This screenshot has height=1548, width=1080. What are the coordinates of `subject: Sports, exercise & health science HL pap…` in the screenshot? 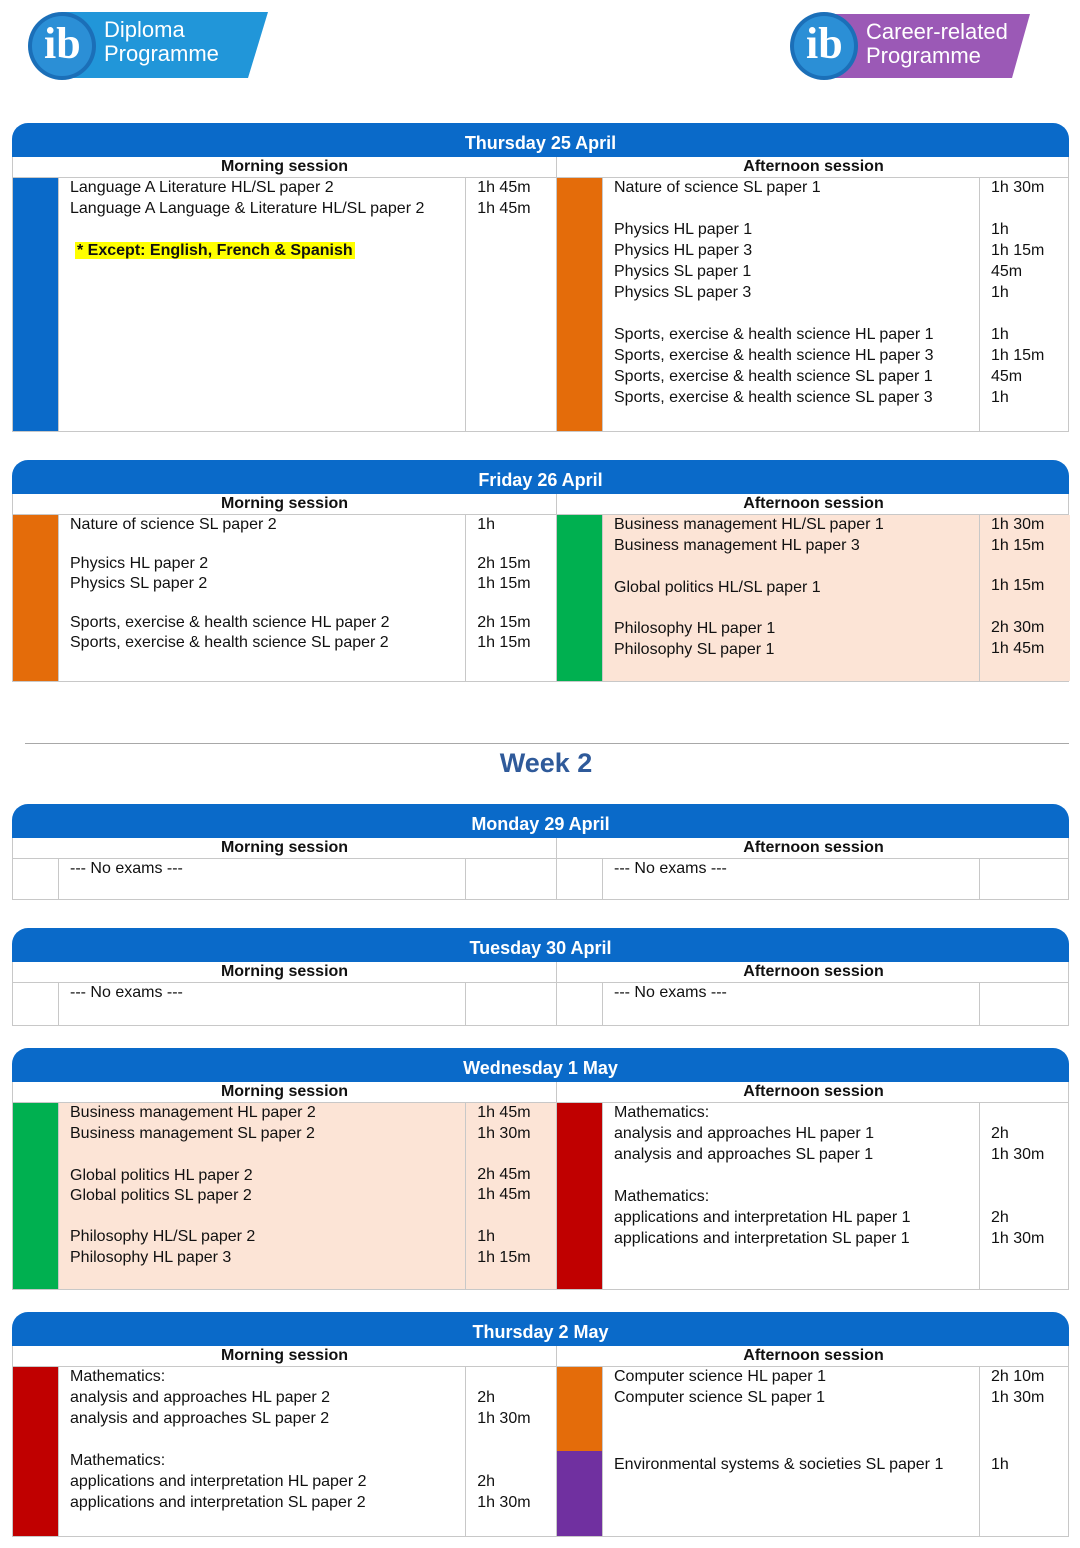 It's located at (774, 334).